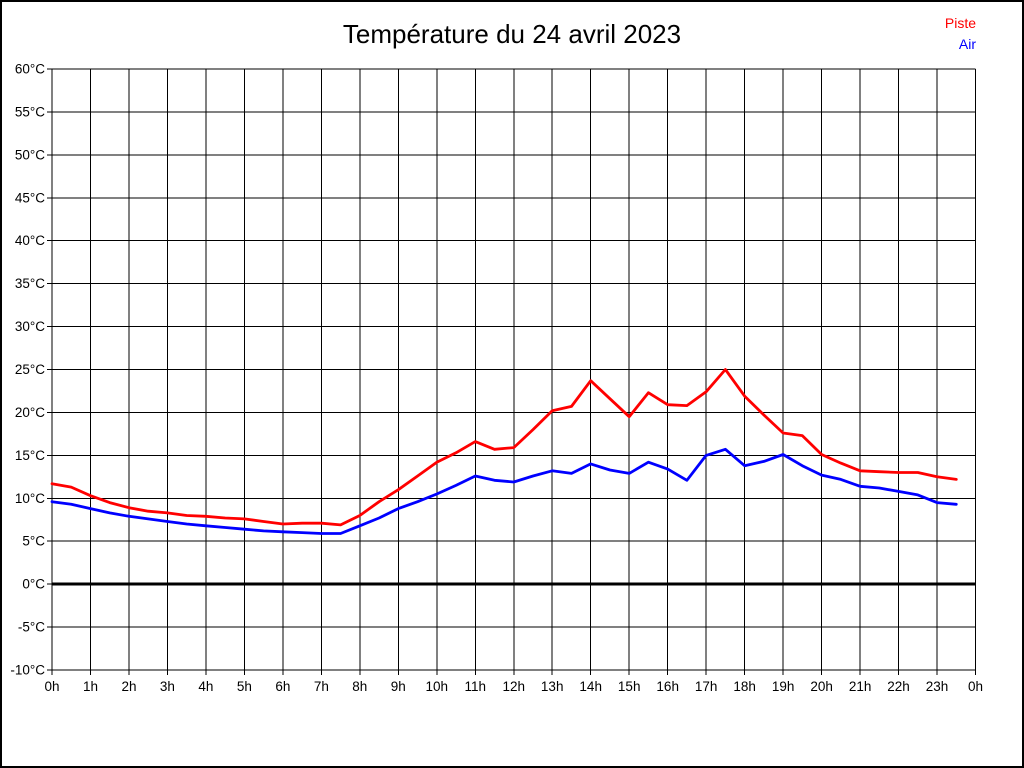 This screenshot has height=768, width=1024. What do you see at coordinates (30, 455) in the screenshot?
I see `svg-text: 15°C` at bounding box center [30, 455].